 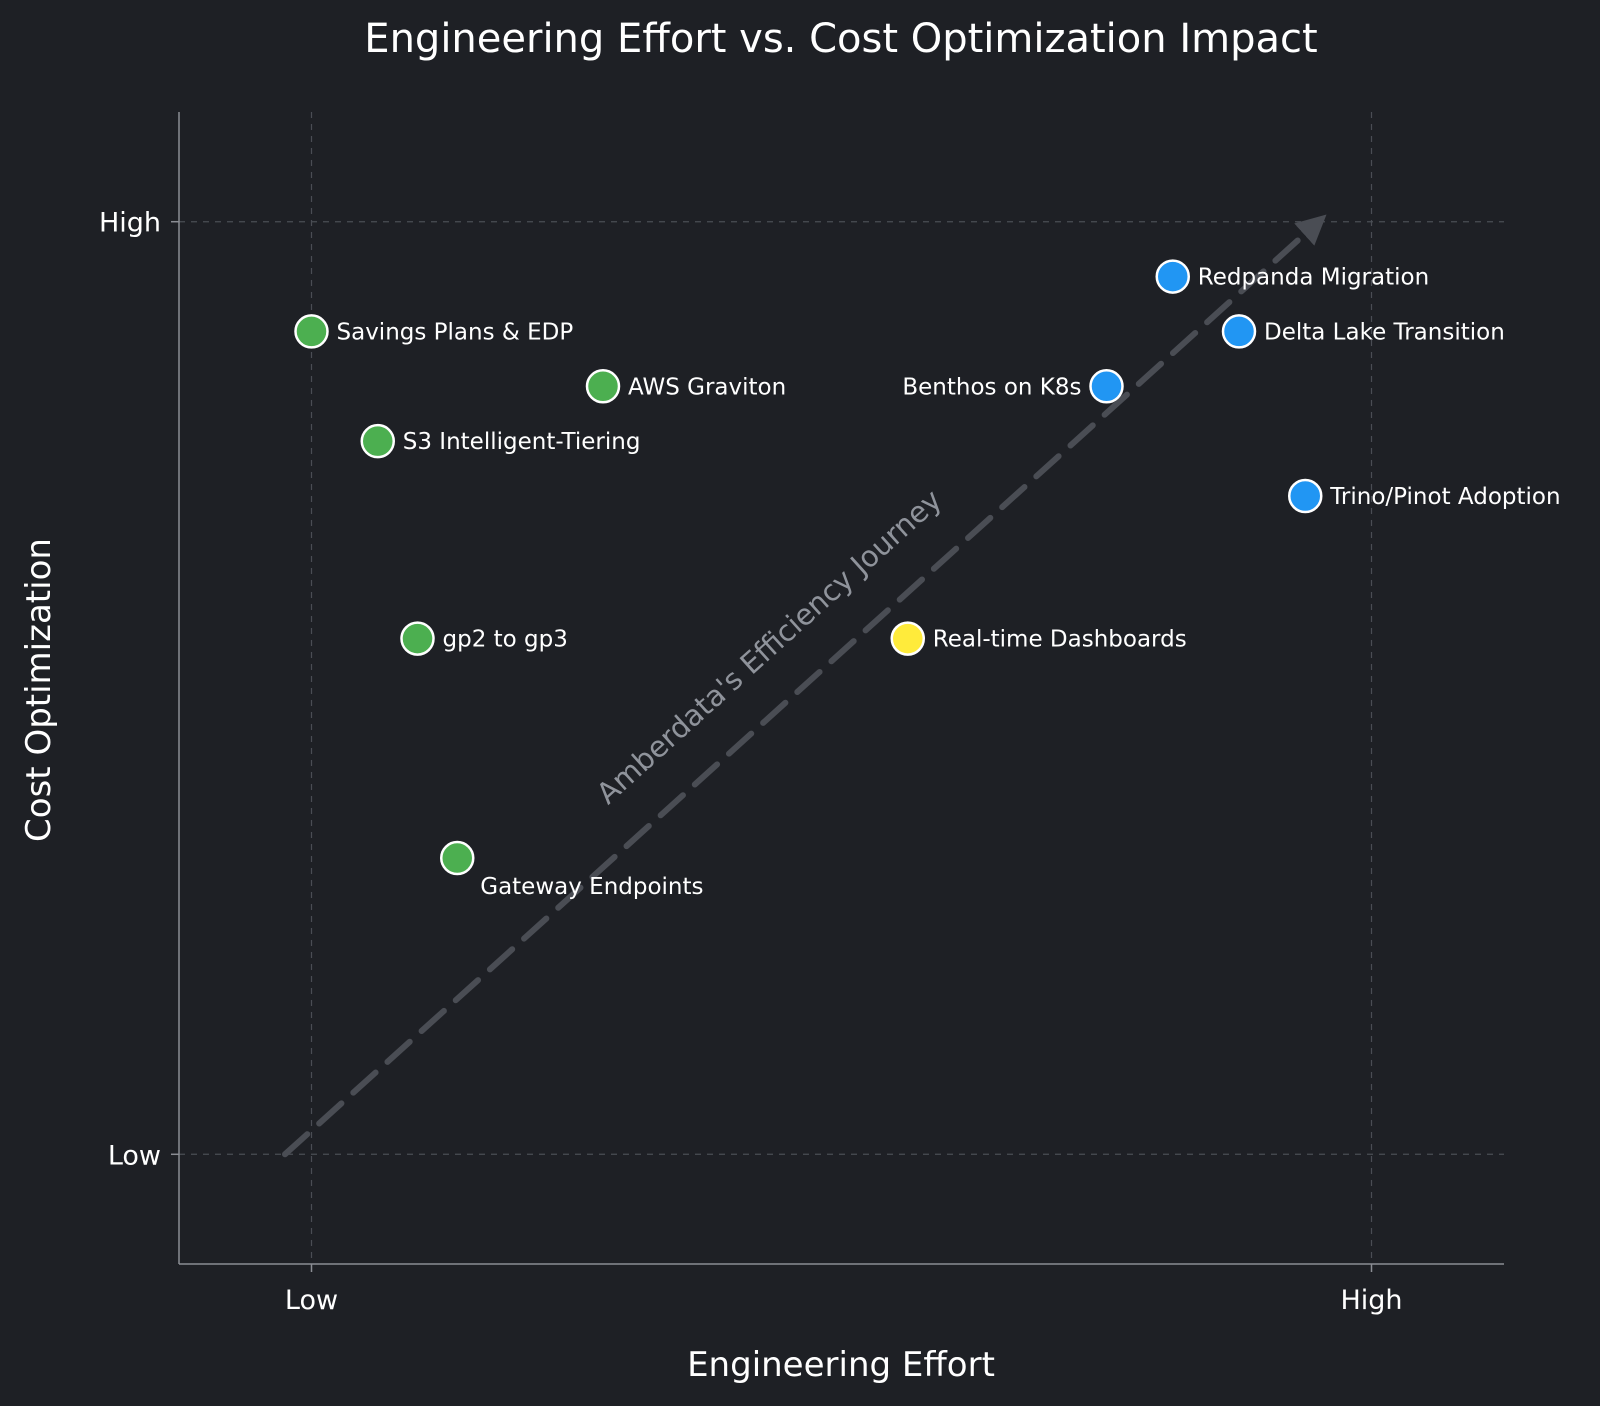 I want to click on point-benthos-on-k8s, so click(x=1106, y=386).